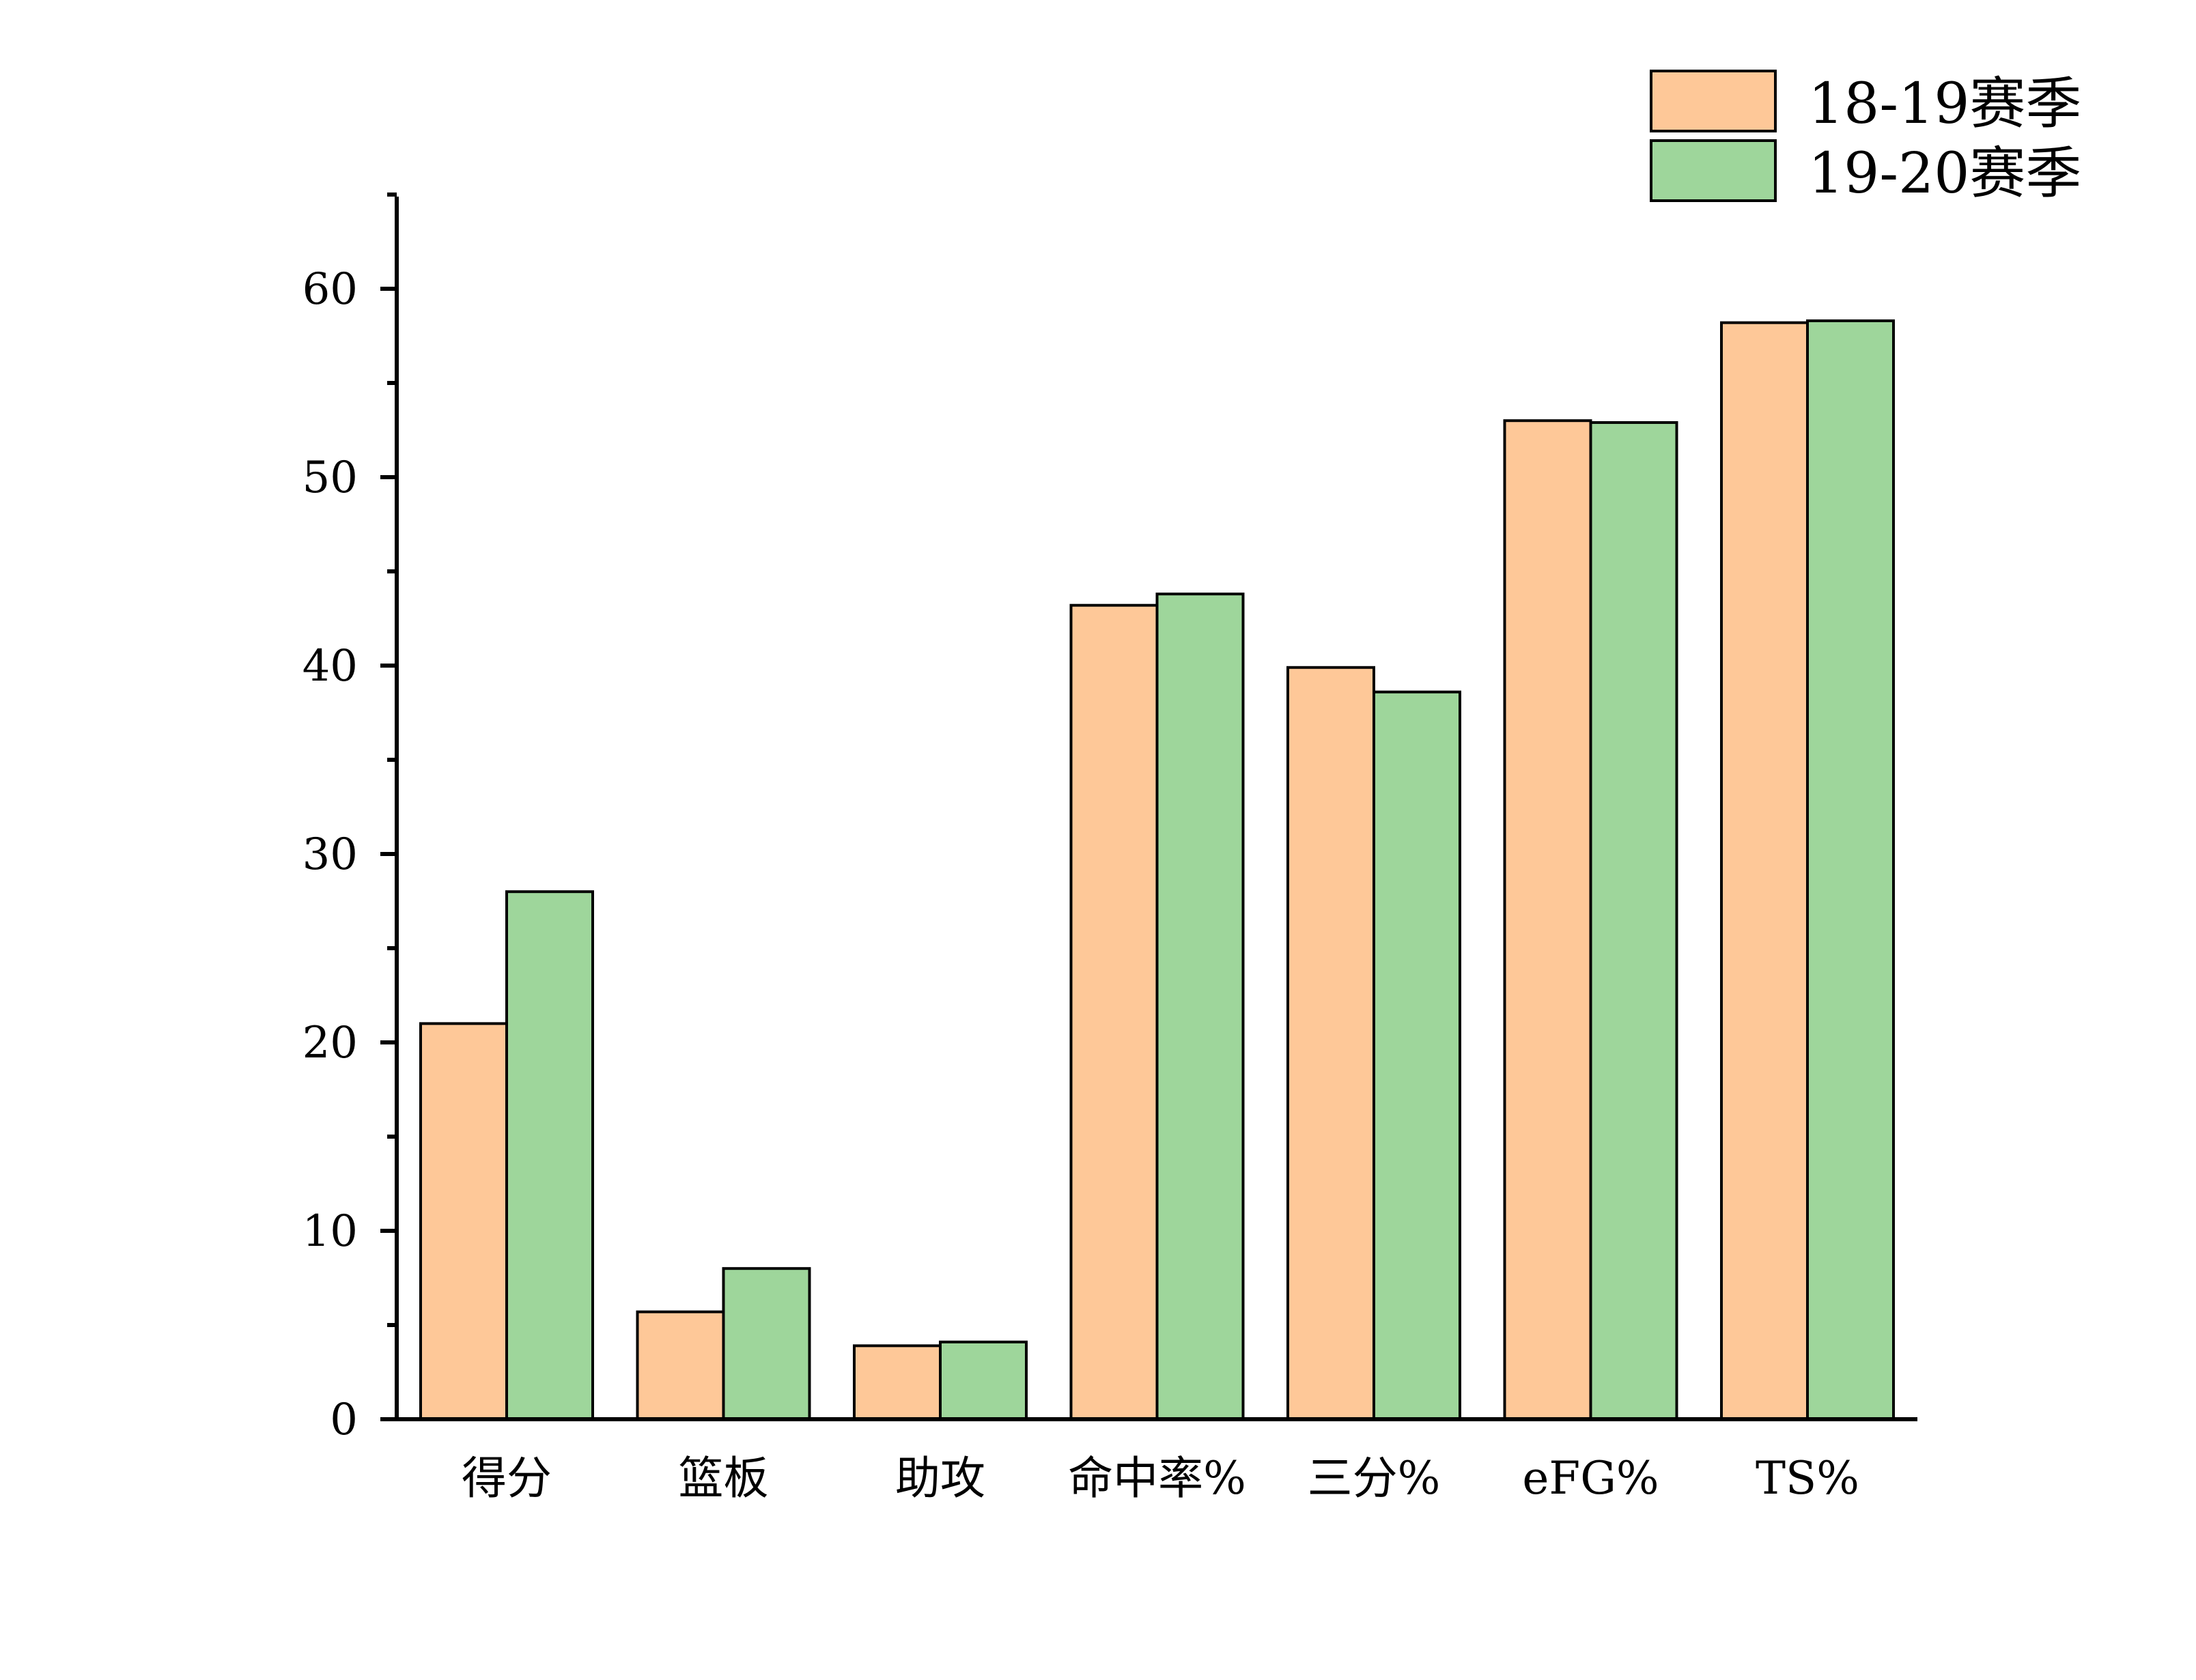  What do you see at coordinates (507, 1478) in the screenshot?
I see `x-tick-label: 得分` at bounding box center [507, 1478].